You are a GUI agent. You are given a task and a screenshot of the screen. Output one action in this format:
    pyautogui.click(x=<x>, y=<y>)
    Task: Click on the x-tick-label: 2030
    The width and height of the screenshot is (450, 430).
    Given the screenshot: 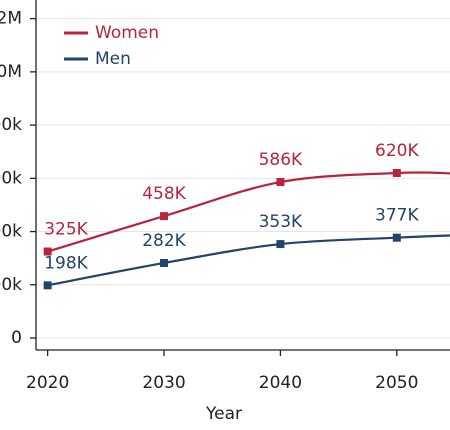 What is the action you would take?
    pyautogui.click(x=163, y=383)
    